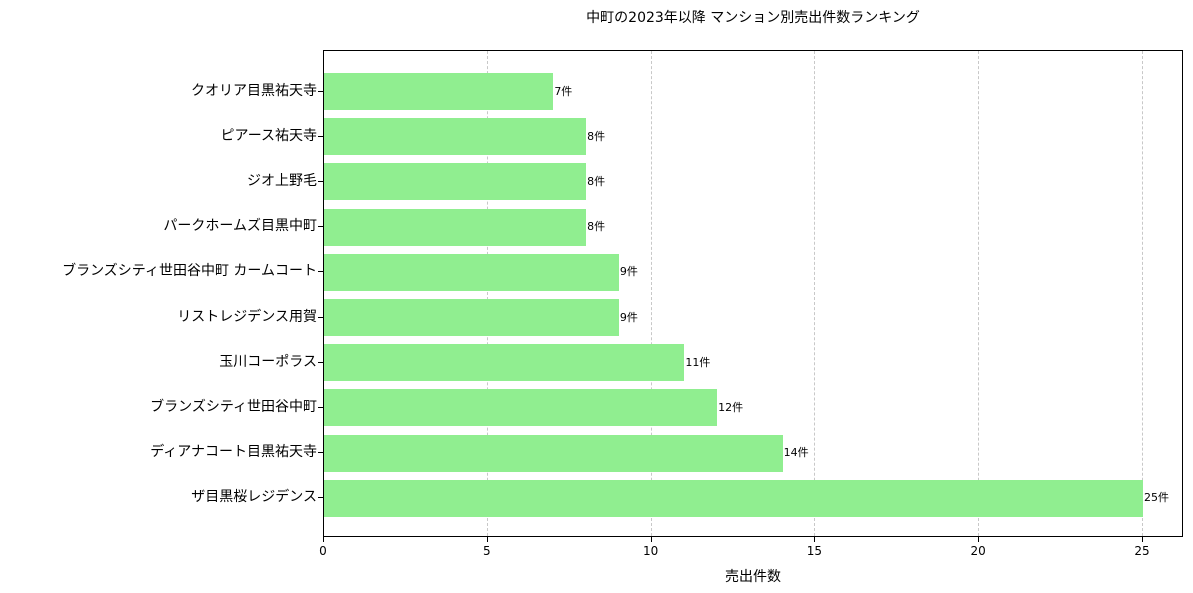 This screenshot has height=593, width=1193. I want to click on bar-value-label: 12件, so click(731, 407).